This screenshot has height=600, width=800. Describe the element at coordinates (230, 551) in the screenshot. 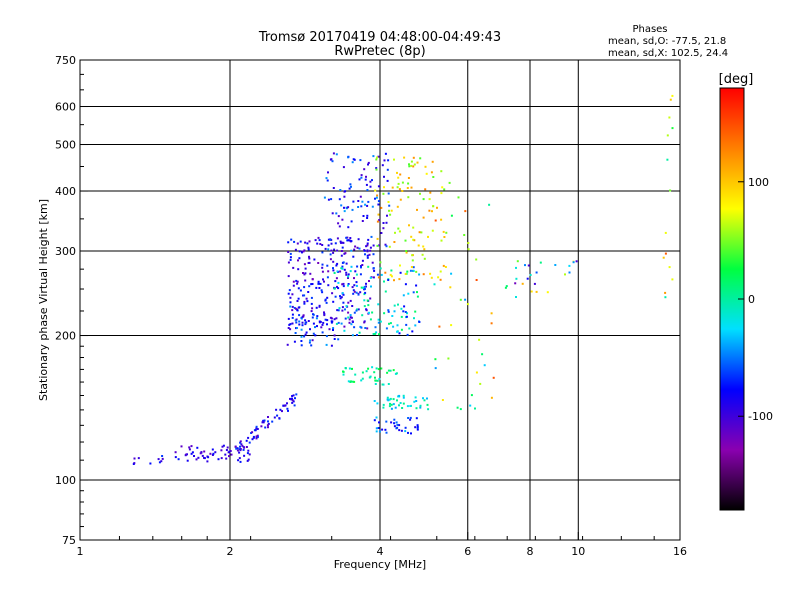

I see `x-tick-label: 2` at that location.